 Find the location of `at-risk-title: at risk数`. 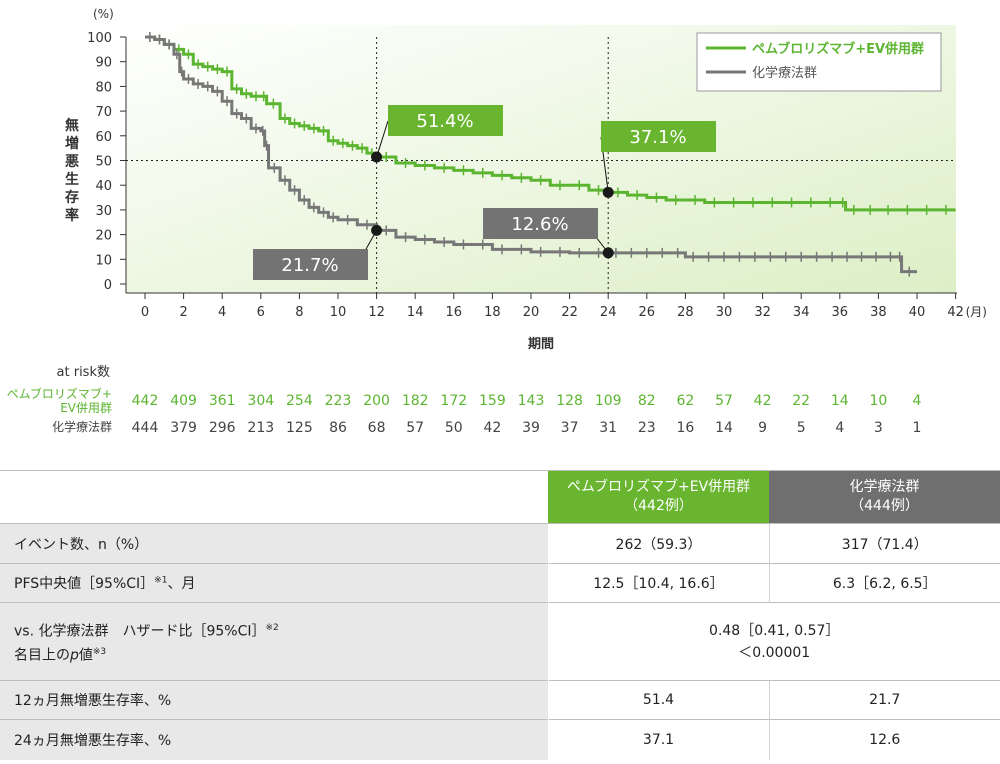

at-risk-title: at risk数 is located at coordinates (83, 372).